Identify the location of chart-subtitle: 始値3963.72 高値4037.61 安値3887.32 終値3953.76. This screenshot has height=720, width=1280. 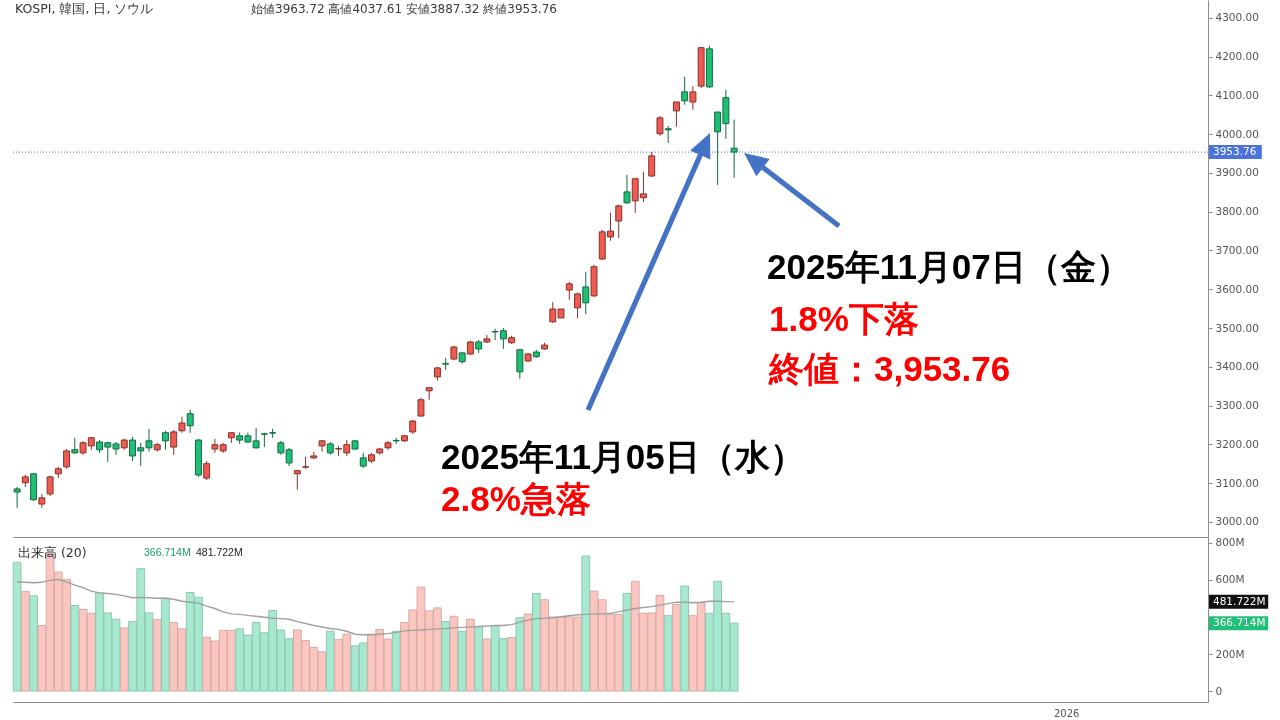
(404, 9).